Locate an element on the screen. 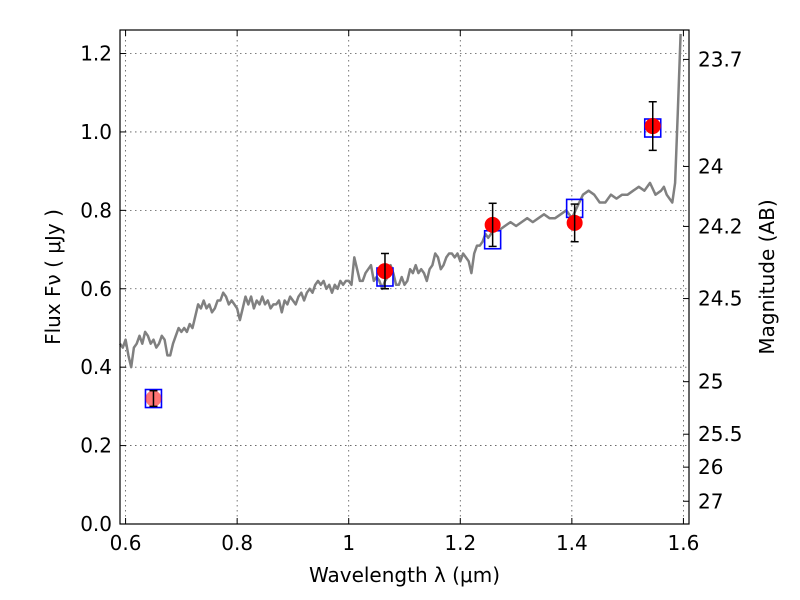 The height and width of the screenshot is (600, 800). magnitude-tick-label: 24.5 is located at coordinates (720, 299).